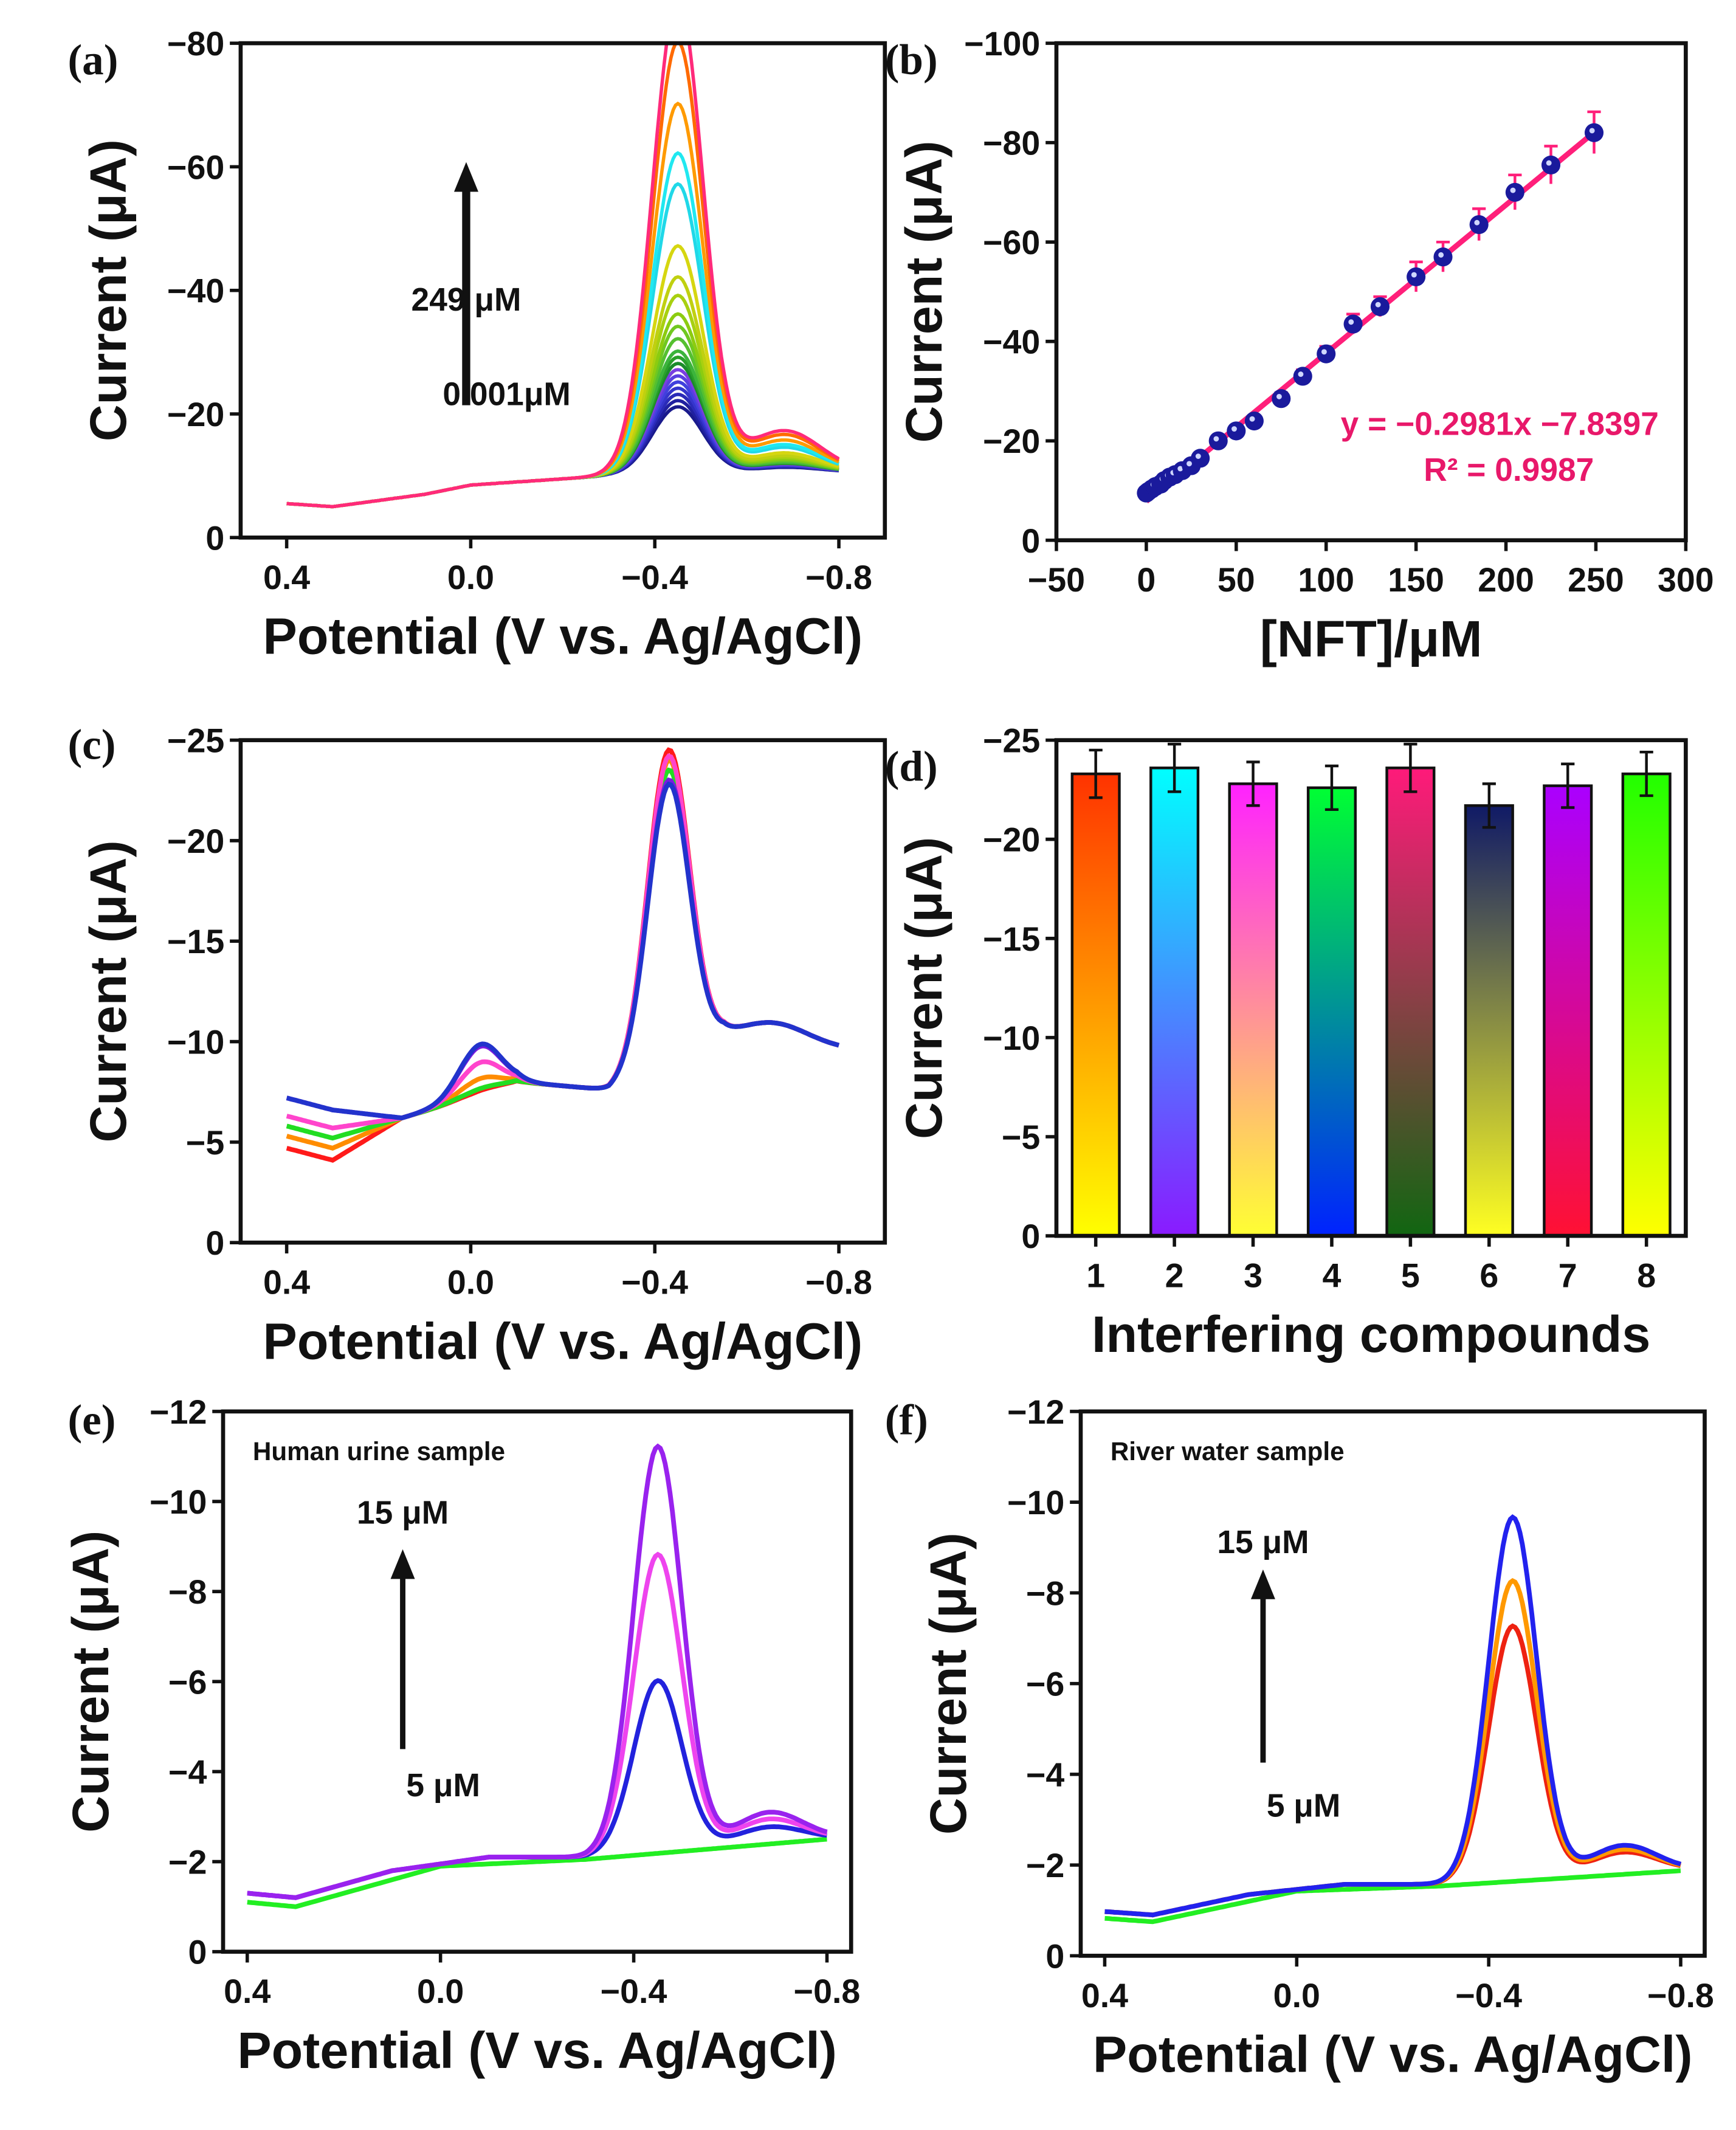  I want to click on y-tick-label: −5, so click(205, 1143).